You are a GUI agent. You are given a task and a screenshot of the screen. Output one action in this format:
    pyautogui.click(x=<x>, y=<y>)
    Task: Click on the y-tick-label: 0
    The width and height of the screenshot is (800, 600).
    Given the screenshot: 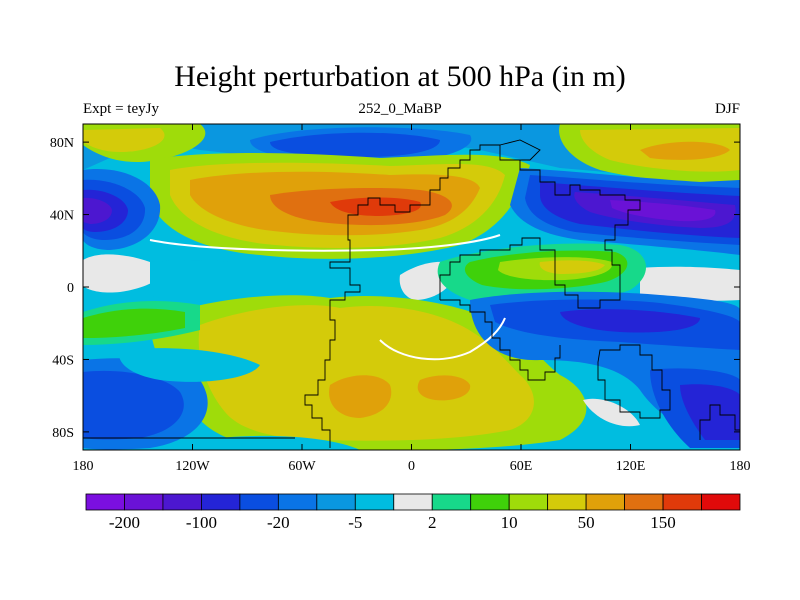 What is the action you would take?
    pyautogui.click(x=70, y=288)
    